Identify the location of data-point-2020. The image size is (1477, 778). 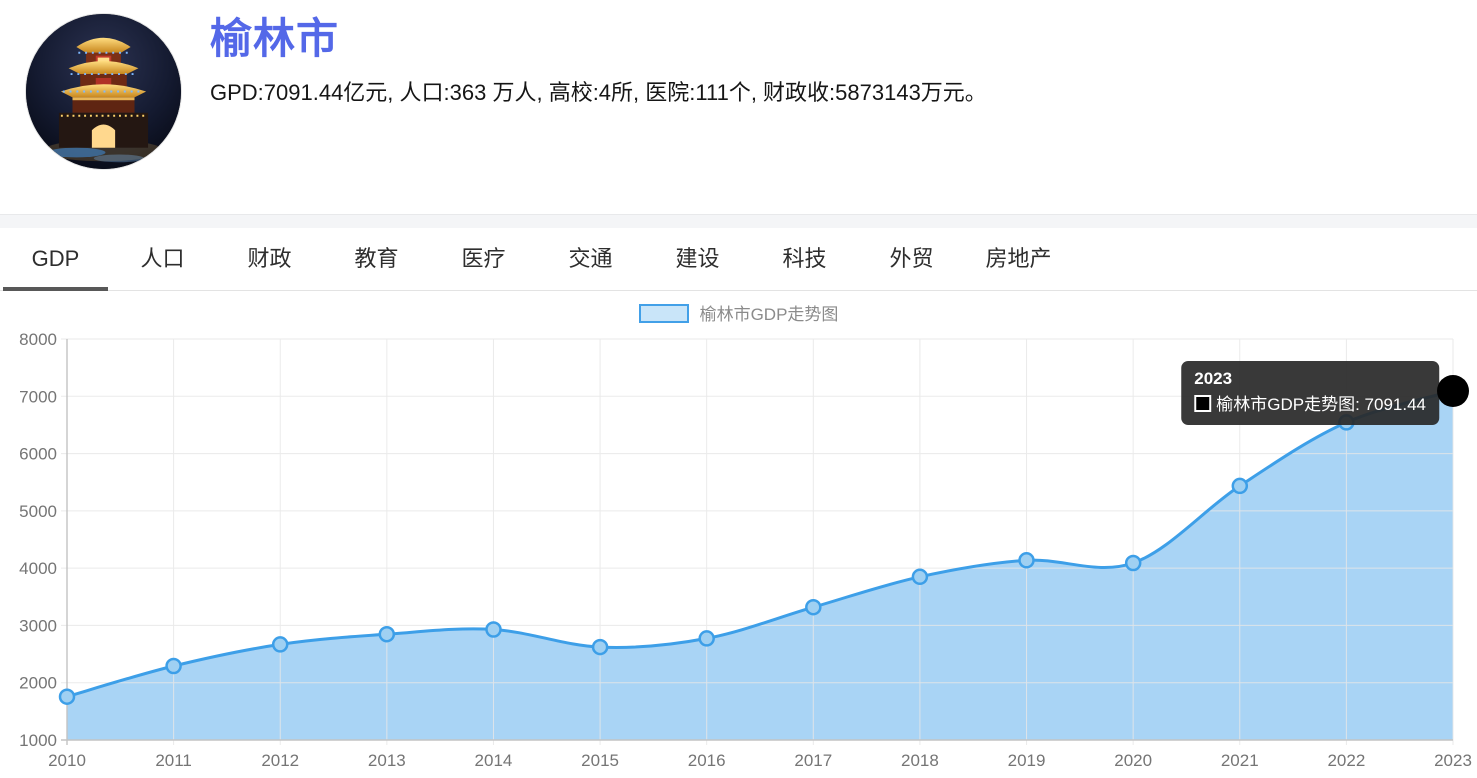
(1133, 563).